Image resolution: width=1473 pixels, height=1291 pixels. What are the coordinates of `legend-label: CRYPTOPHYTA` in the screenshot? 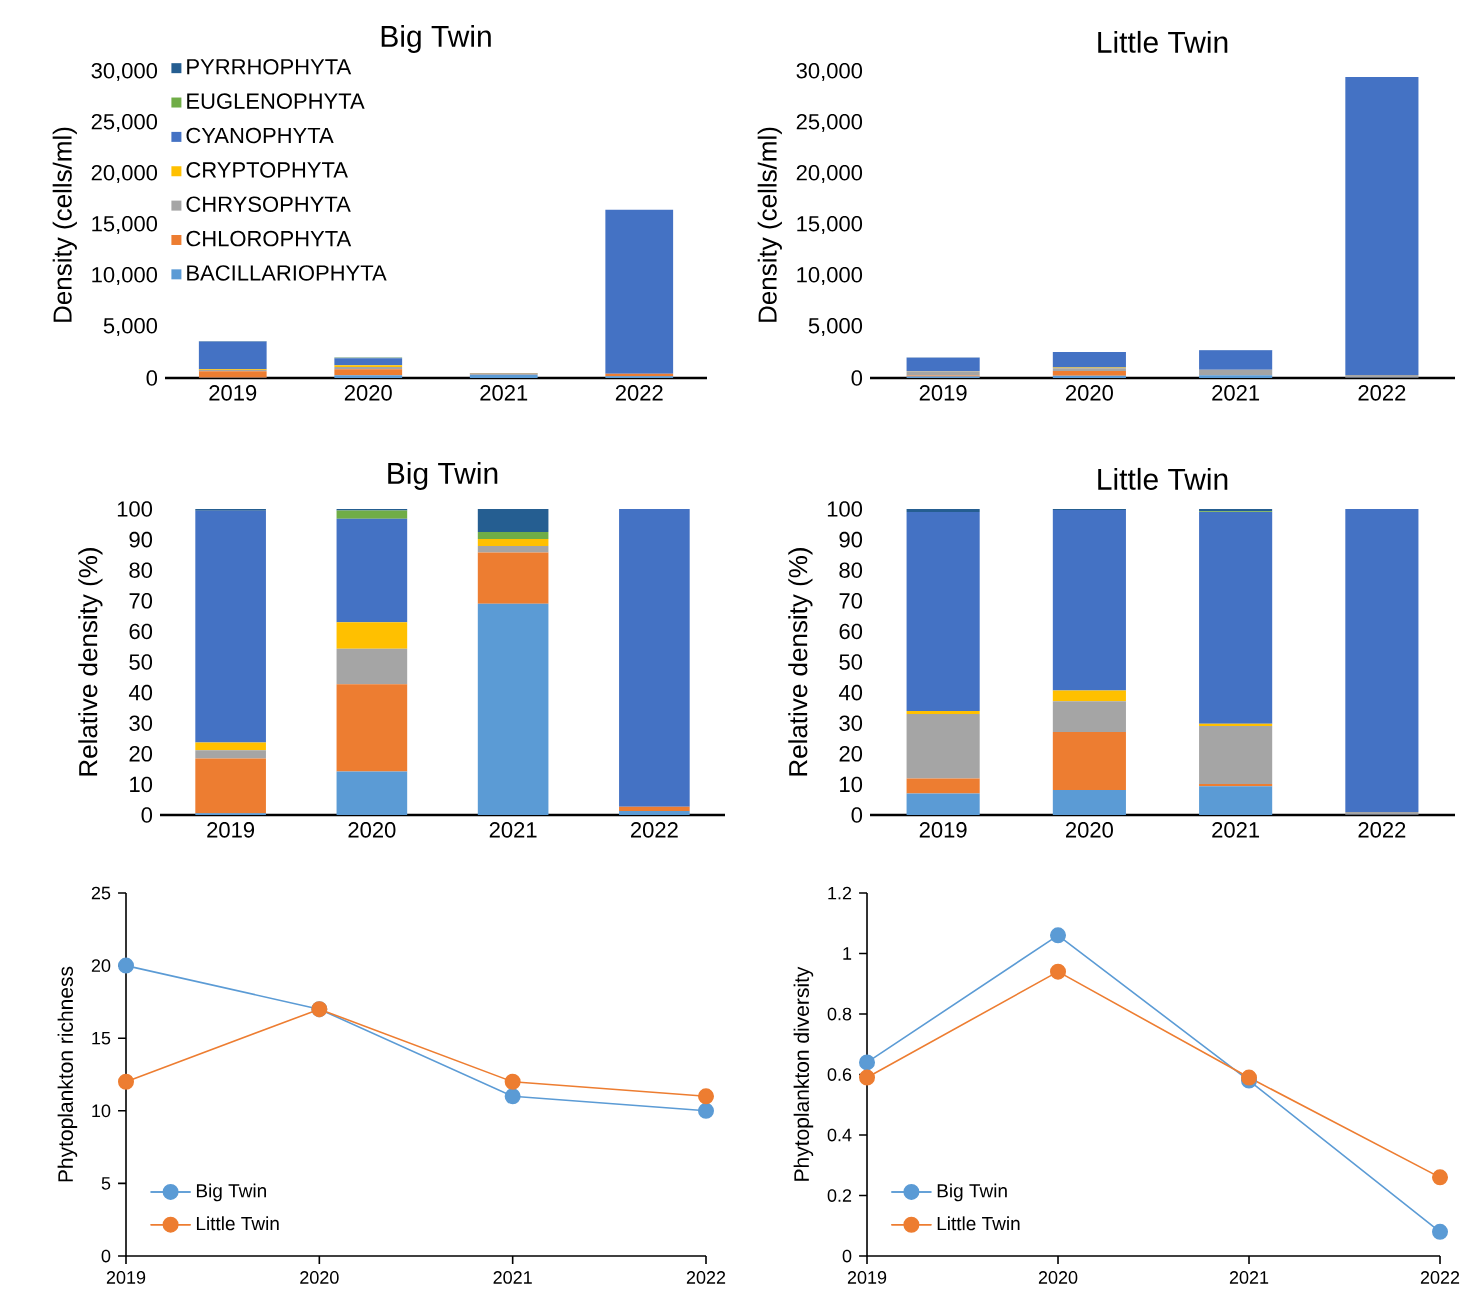 It's located at (267, 170).